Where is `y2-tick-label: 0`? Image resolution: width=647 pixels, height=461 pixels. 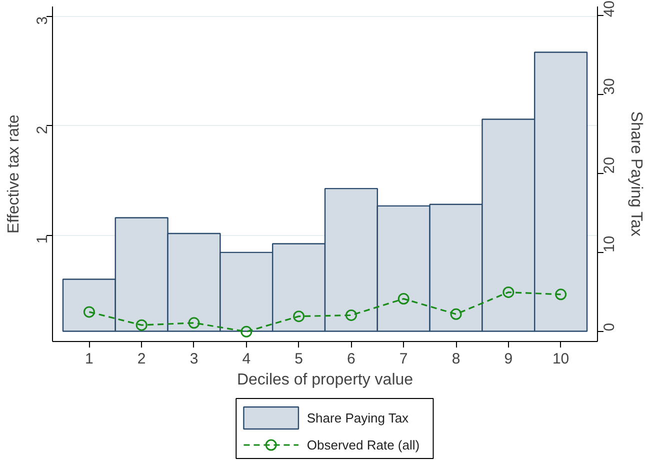
y2-tick-label: 0 is located at coordinates (609, 327).